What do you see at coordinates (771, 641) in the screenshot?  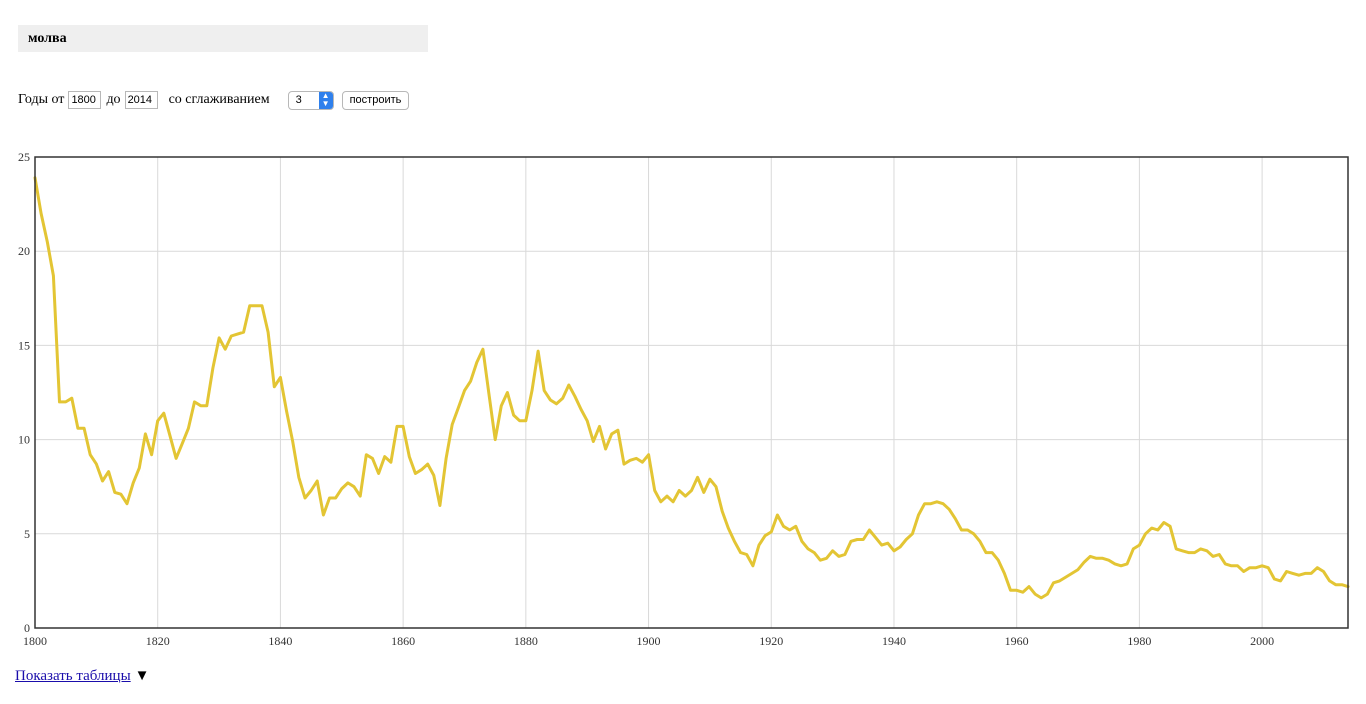 I see `x-tick-label: 1920` at bounding box center [771, 641].